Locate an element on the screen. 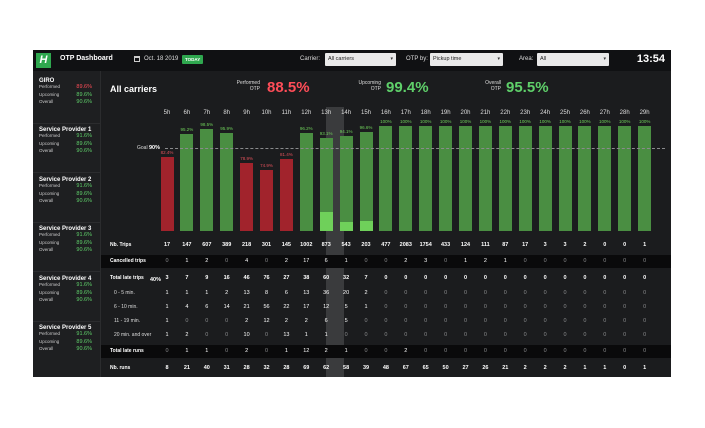 This screenshot has width=705, height=428. table-cell: 5 is located at coordinates (346, 321).